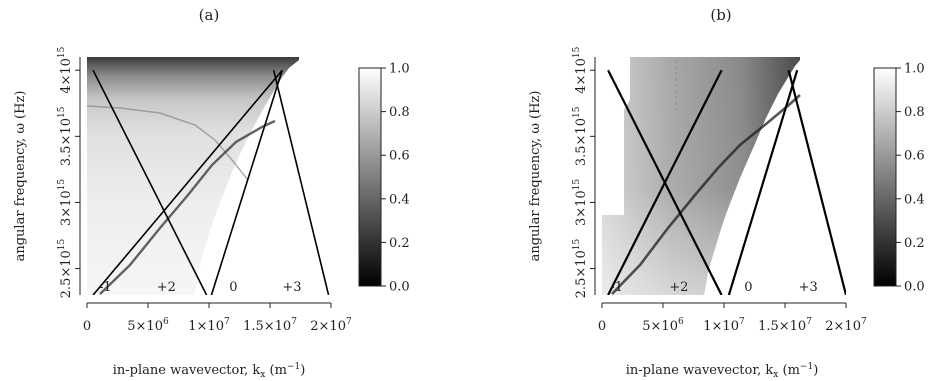 This screenshot has width=935, height=381. Describe the element at coordinates (580, 69) in the screenshot. I see `panel-b-y-tick-label-3: 4×1015` at that location.